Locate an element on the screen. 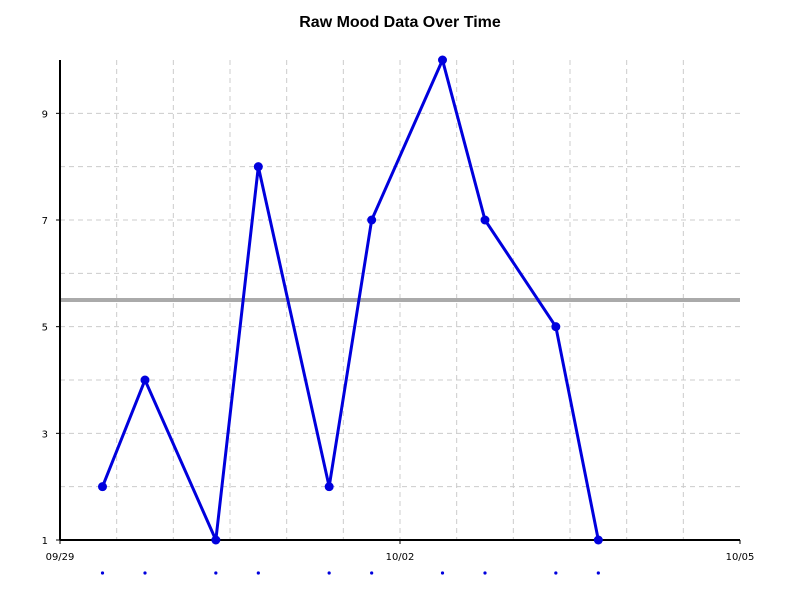  y-tick-label: 3 is located at coordinates (45, 434).